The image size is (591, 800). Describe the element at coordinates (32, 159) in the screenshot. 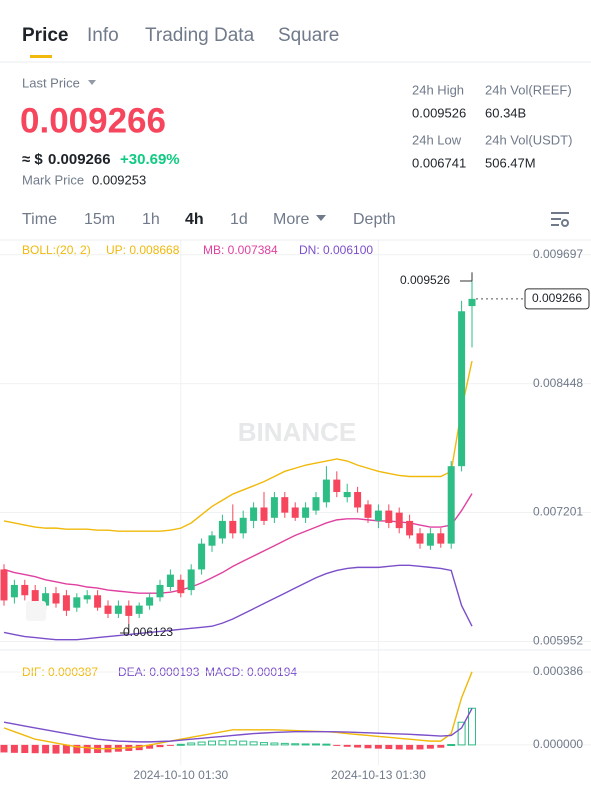

I see `approx-prefix: ≈ $` at that location.